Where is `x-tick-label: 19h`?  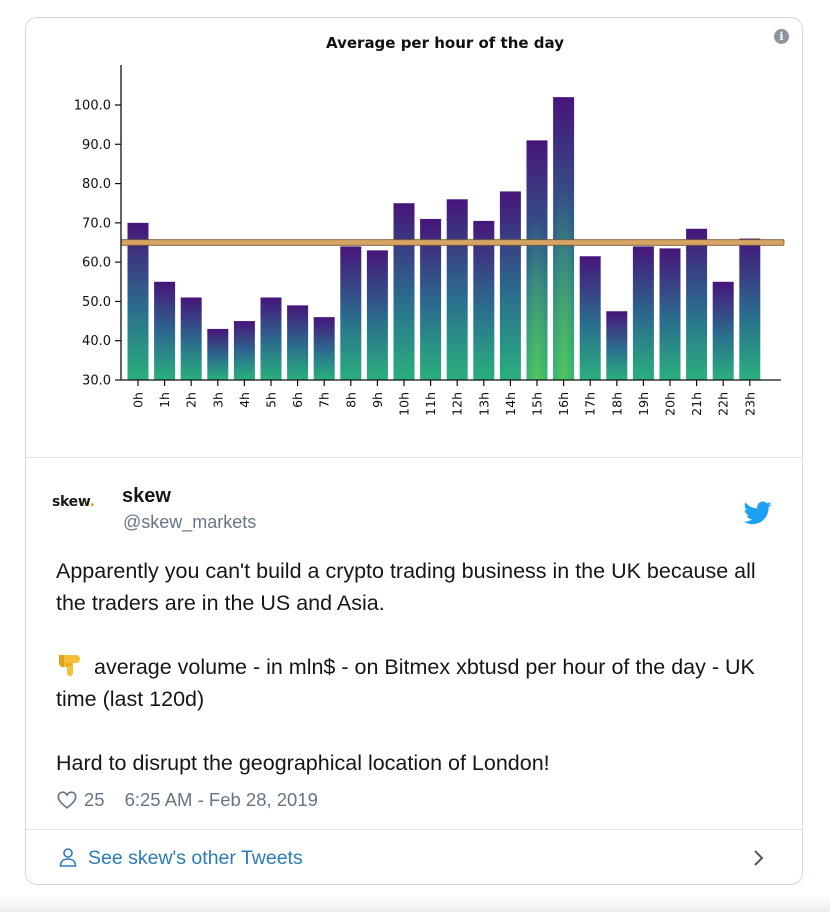
x-tick-label: 19h is located at coordinates (643, 404).